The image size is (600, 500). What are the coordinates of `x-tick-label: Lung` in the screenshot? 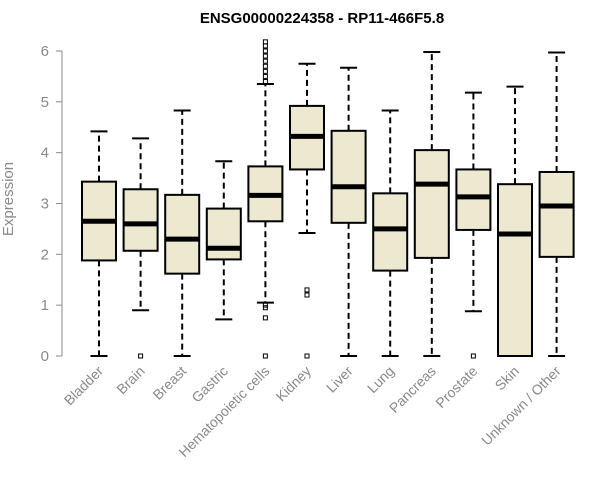 It's located at (380, 379).